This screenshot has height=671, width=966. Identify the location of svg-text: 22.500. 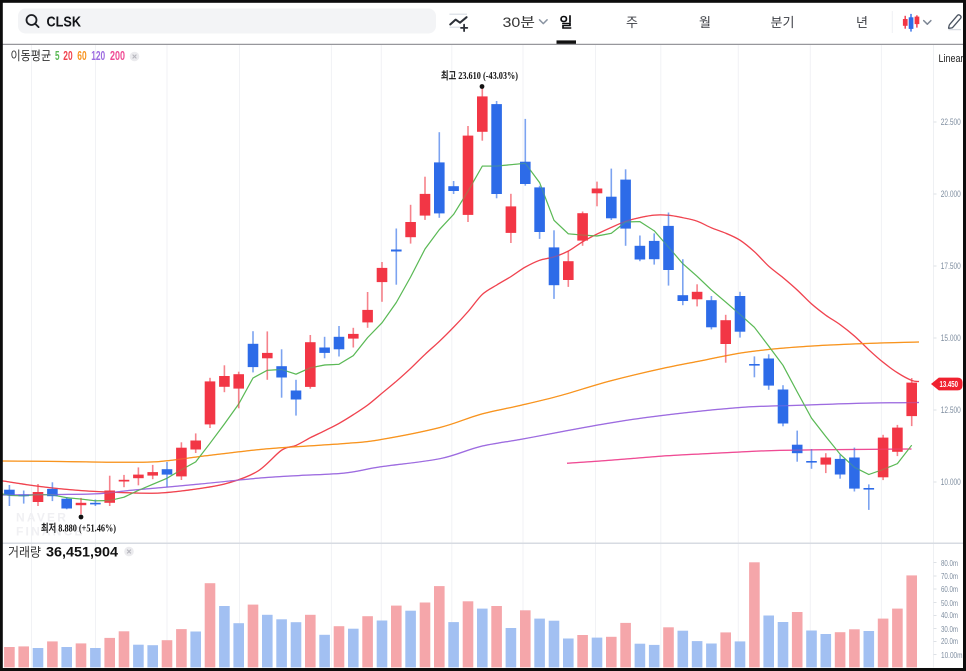
(951, 122).